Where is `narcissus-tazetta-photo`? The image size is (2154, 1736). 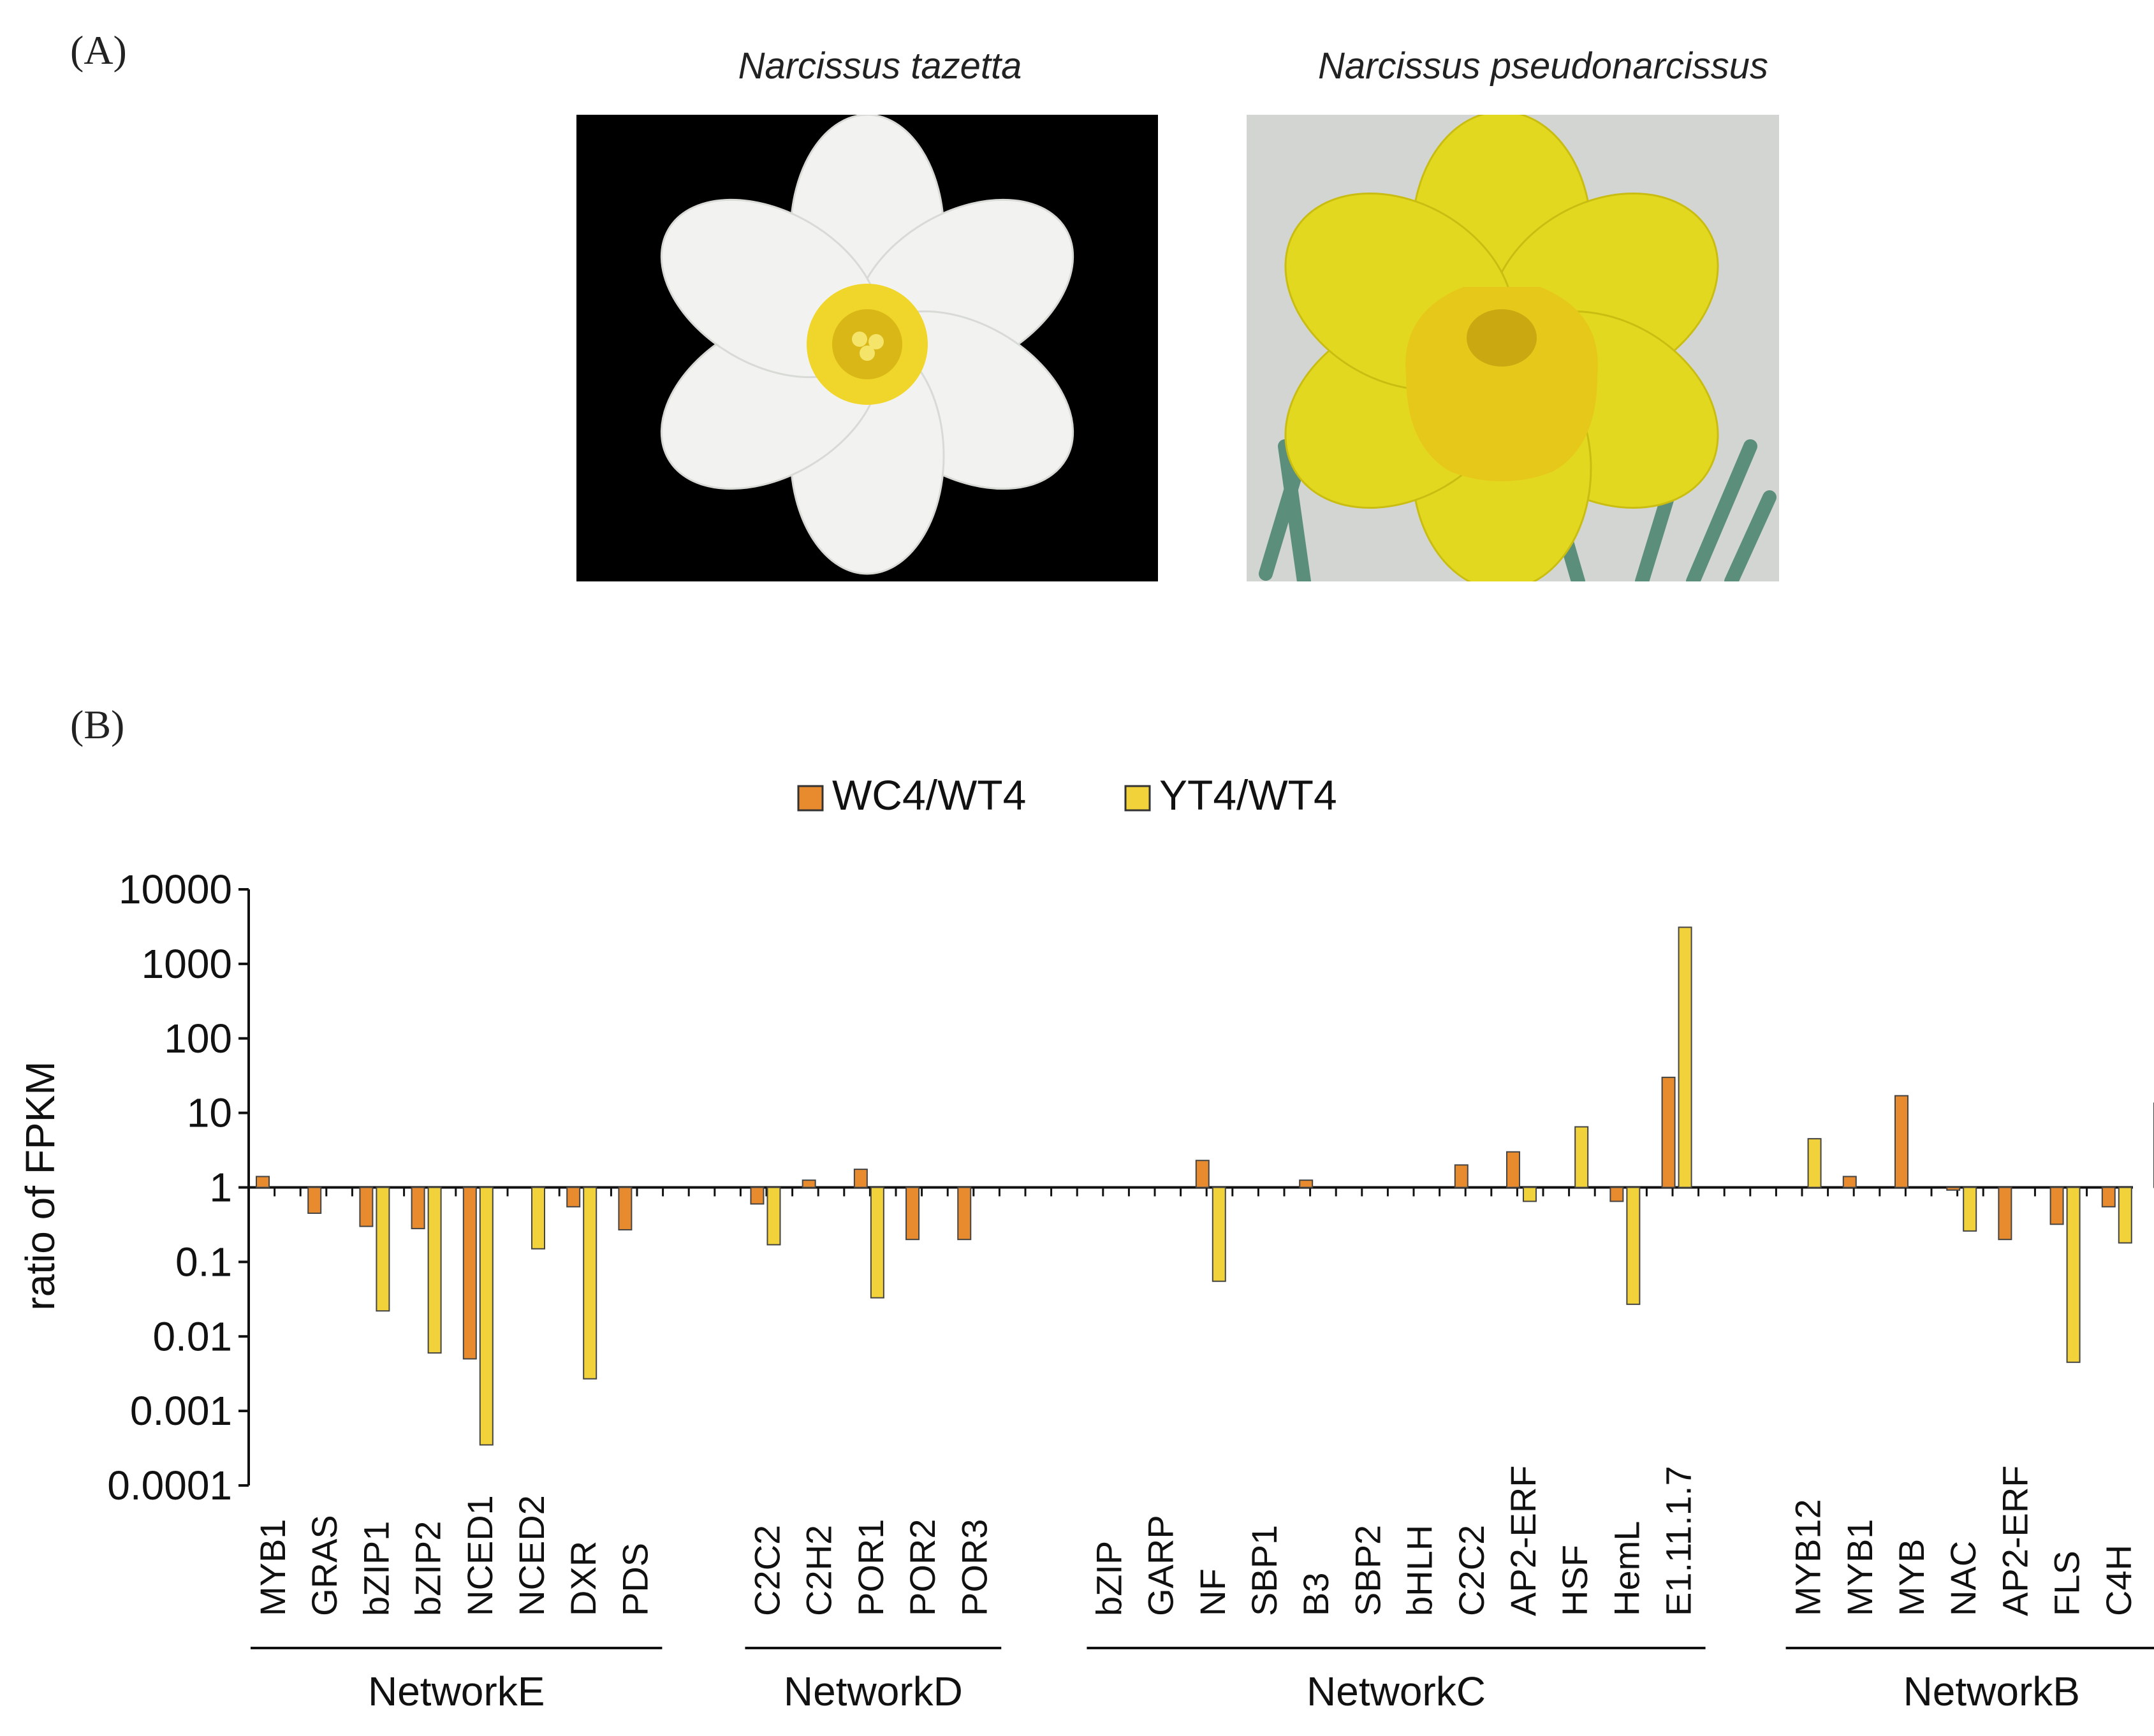
narcissus-tazetta-photo is located at coordinates (867, 348).